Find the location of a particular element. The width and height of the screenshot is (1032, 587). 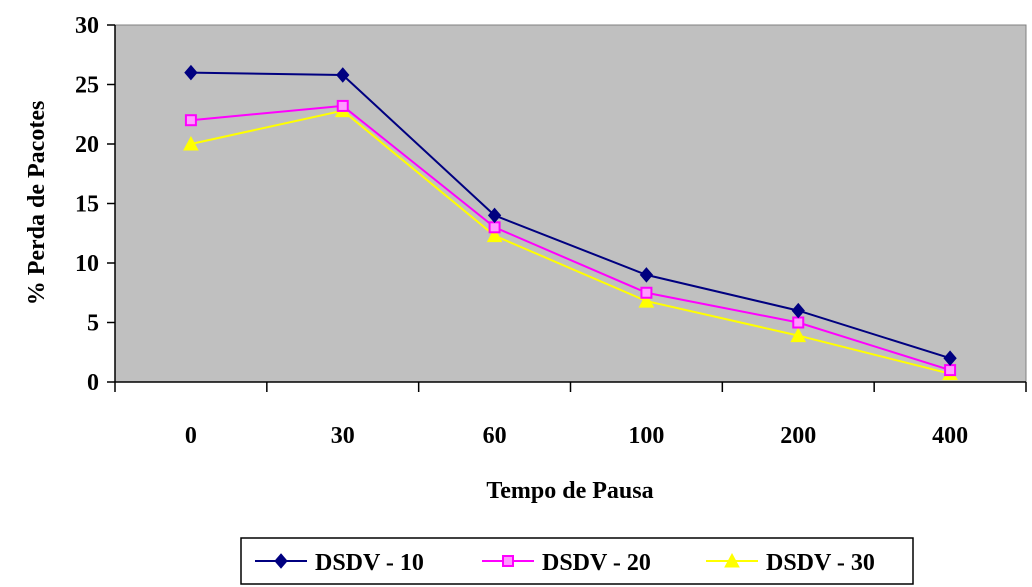

x-tick-label: 200 is located at coordinates (798, 436).